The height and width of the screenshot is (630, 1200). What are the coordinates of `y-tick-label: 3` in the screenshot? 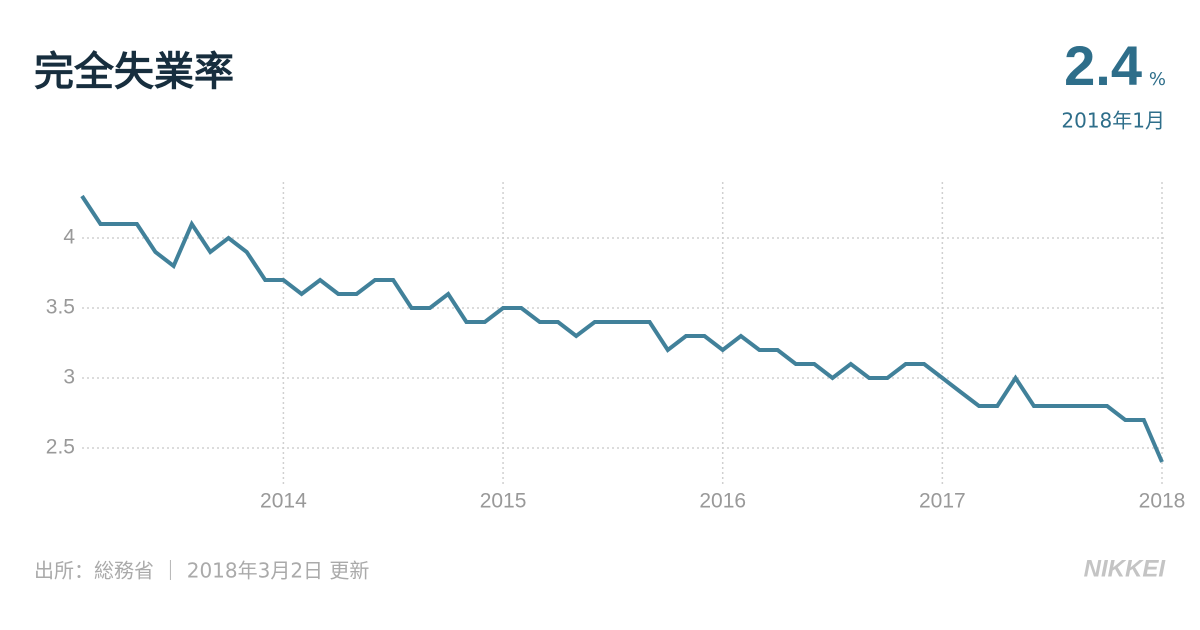 It's located at (69, 377).